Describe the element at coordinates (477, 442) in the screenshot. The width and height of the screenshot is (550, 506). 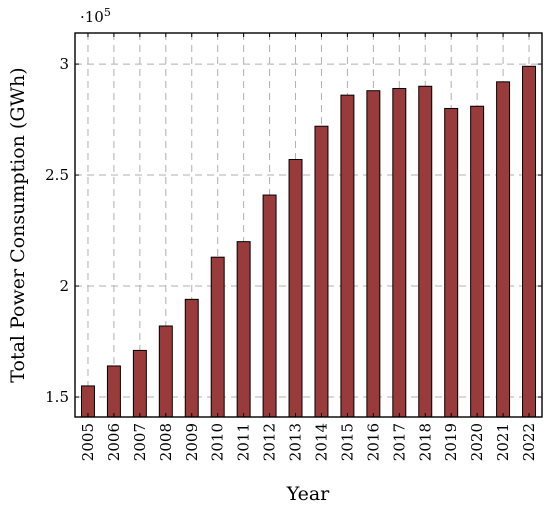
I see `x-tick-label: 2020` at that location.